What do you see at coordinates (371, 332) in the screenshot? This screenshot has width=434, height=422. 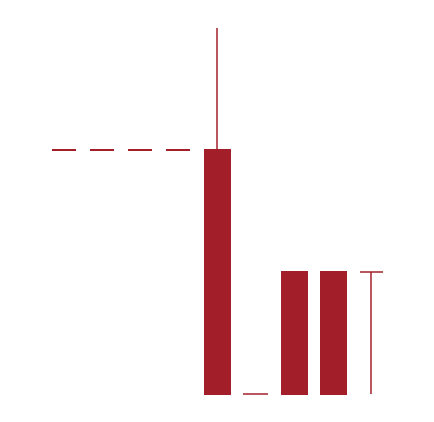 I see `height-marker` at bounding box center [371, 332].